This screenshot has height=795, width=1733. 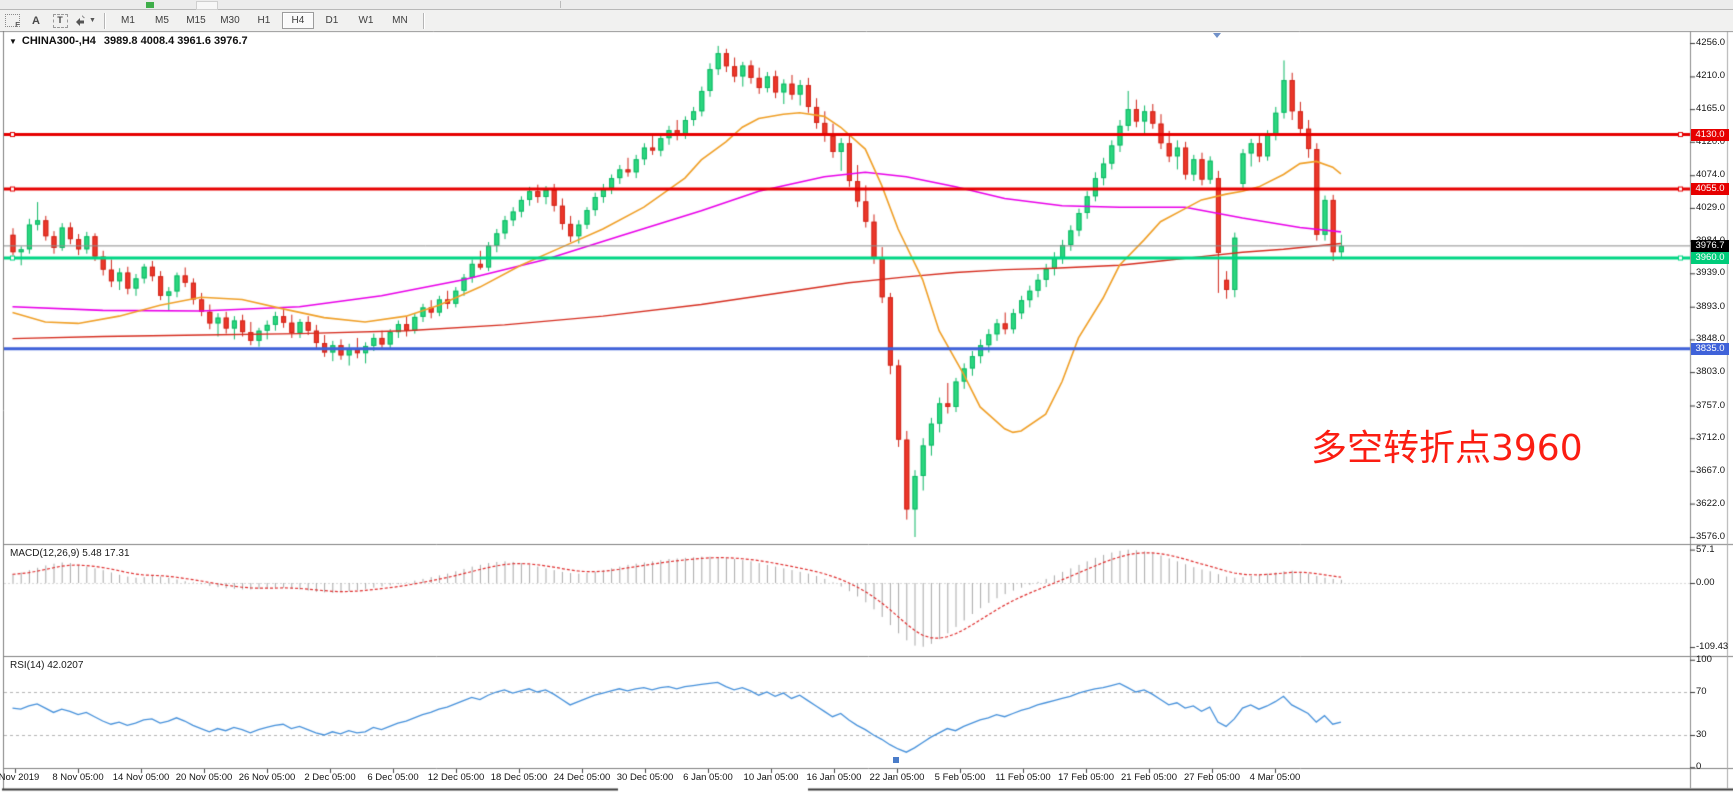 What do you see at coordinates (897, 777) in the screenshot?
I see `date-axis-label: 22 Jan 05:00` at bounding box center [897, 777].